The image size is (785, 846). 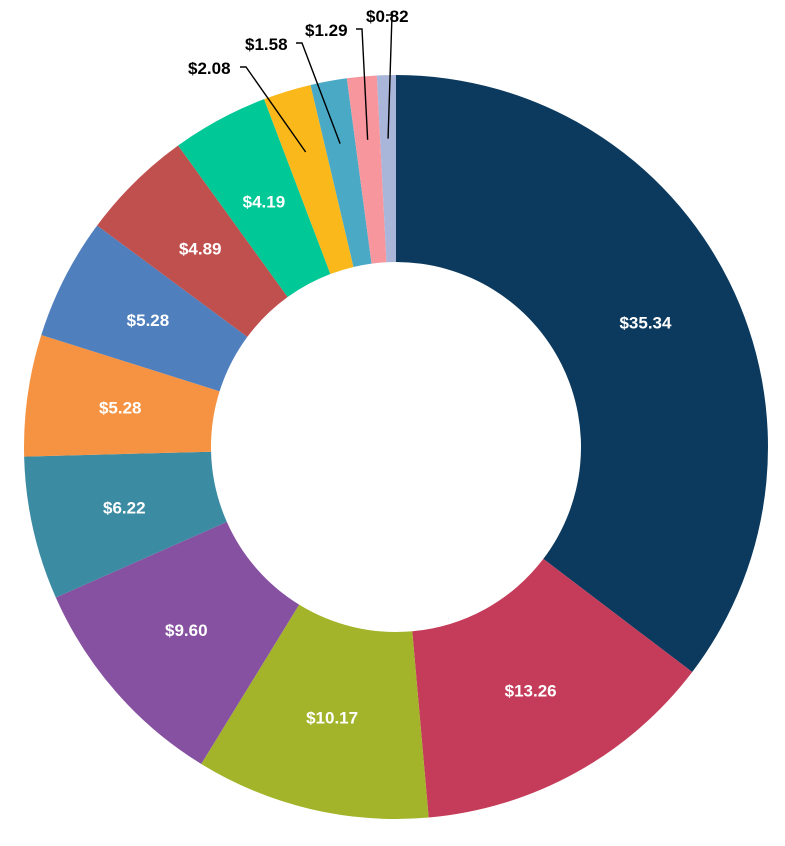 I want to click on slice-label-4: $9.60, so click(x=186, y=630).